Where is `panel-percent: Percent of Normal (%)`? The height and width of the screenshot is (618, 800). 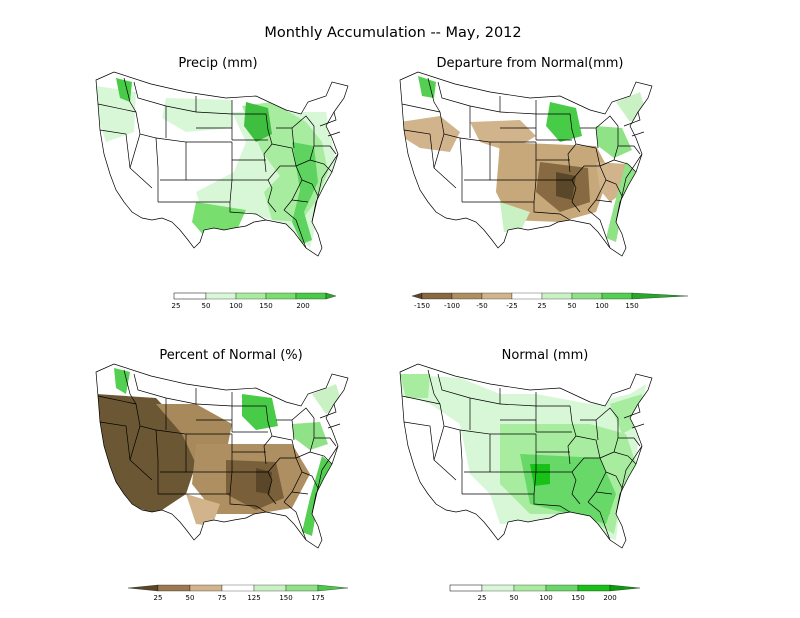 panel-percent: Percent of Normal (%) is located at coordinates (222, 475).